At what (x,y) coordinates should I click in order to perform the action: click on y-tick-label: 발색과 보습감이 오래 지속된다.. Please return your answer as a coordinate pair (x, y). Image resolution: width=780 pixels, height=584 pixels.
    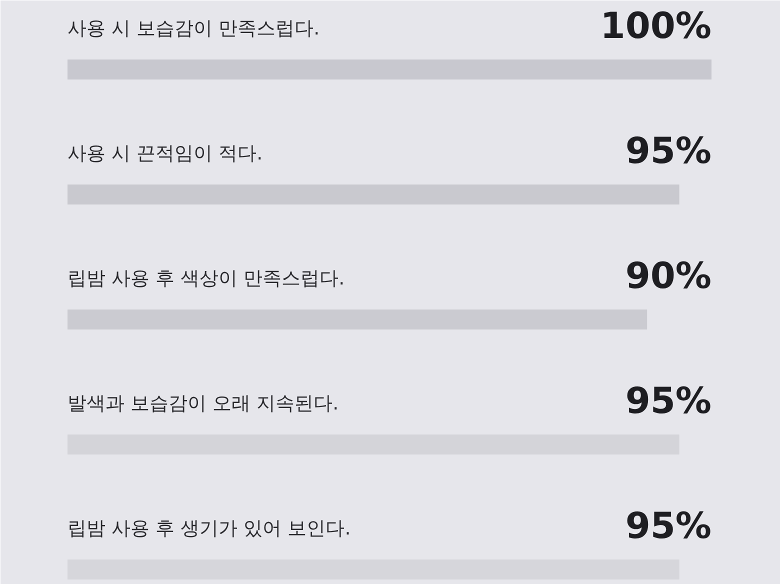
    Looking at the image, I should click on (203, 403).